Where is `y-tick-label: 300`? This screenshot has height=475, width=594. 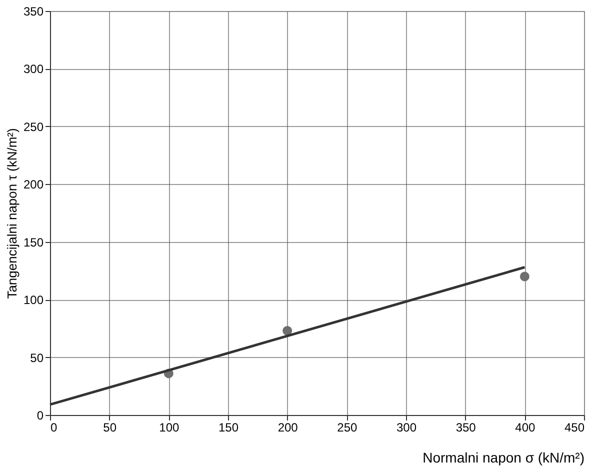 y-tick-label: 300 is located at coordinates (33, 69).